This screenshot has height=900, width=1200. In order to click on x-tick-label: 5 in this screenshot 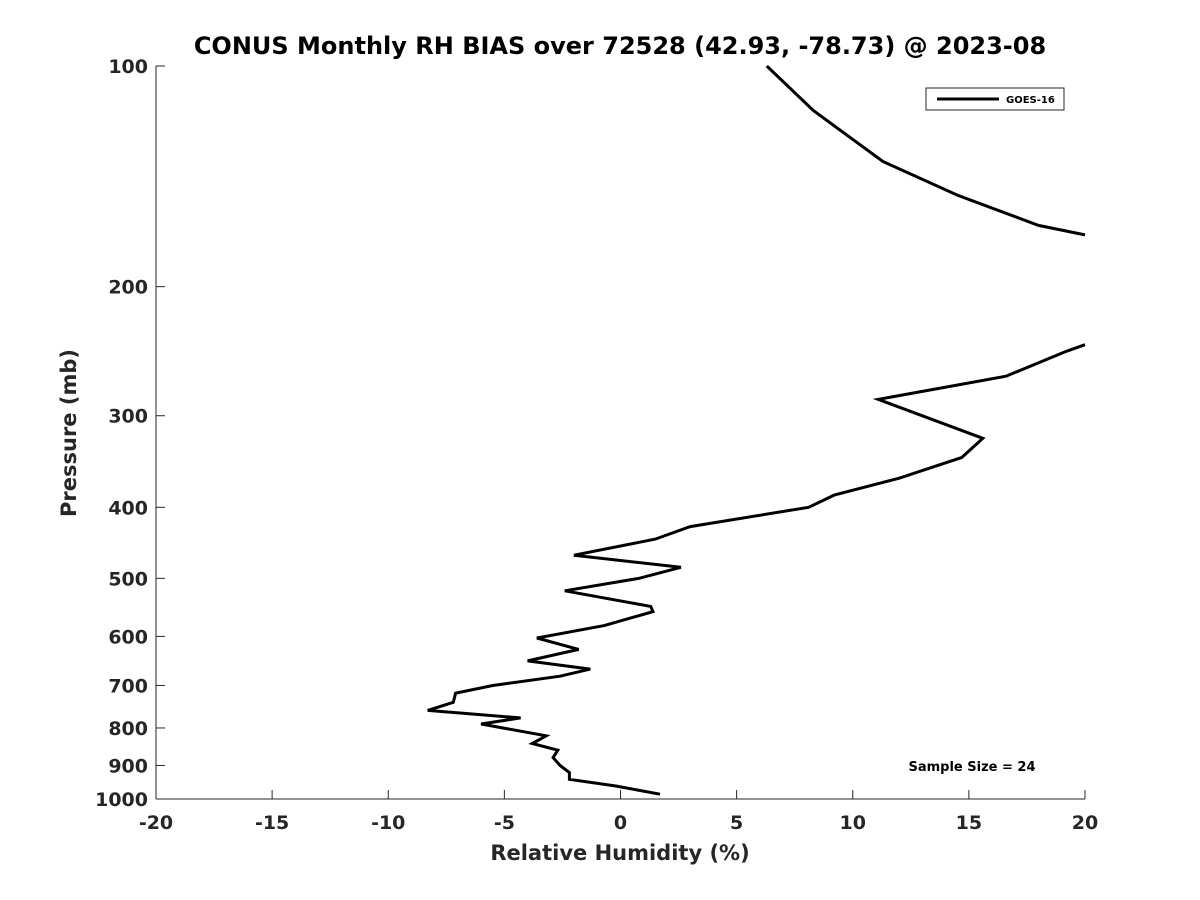, I will do `click(736, 823)`.